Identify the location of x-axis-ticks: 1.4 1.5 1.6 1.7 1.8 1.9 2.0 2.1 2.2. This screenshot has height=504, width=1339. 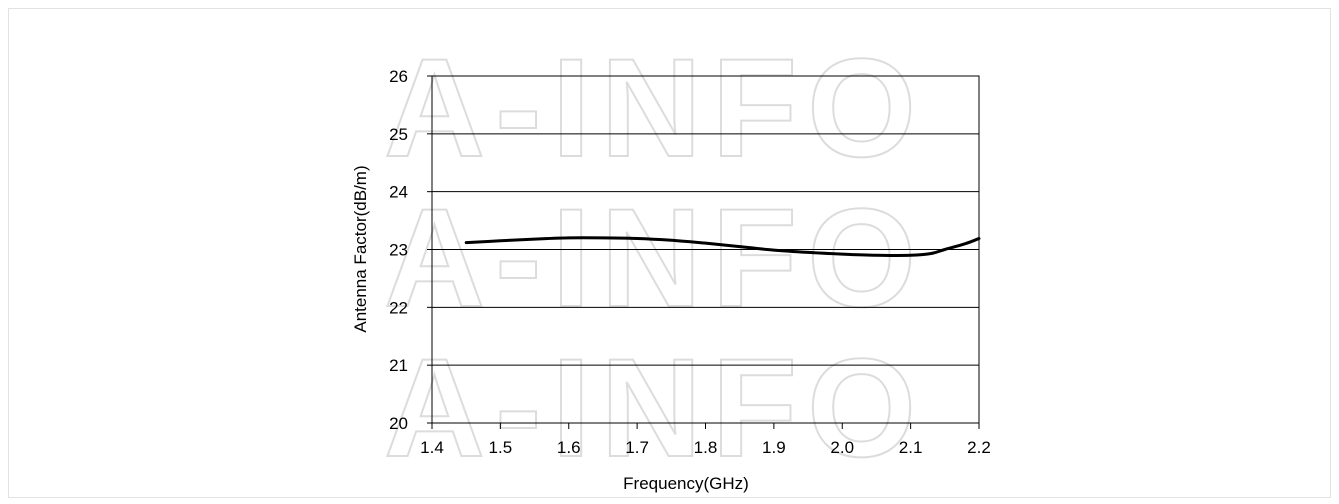
(705, 440).